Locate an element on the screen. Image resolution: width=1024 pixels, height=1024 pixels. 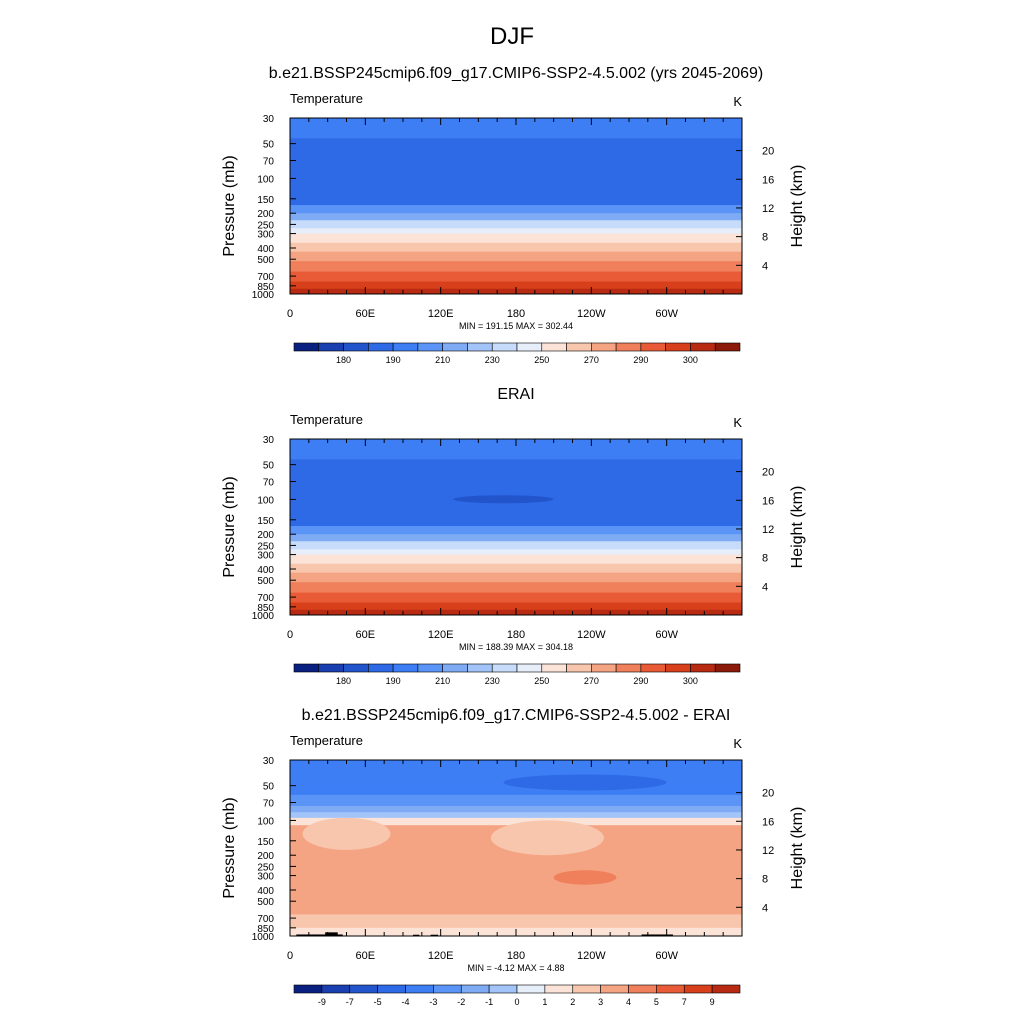
colorbar-label: 5 is located at coordinates (656, 1002).